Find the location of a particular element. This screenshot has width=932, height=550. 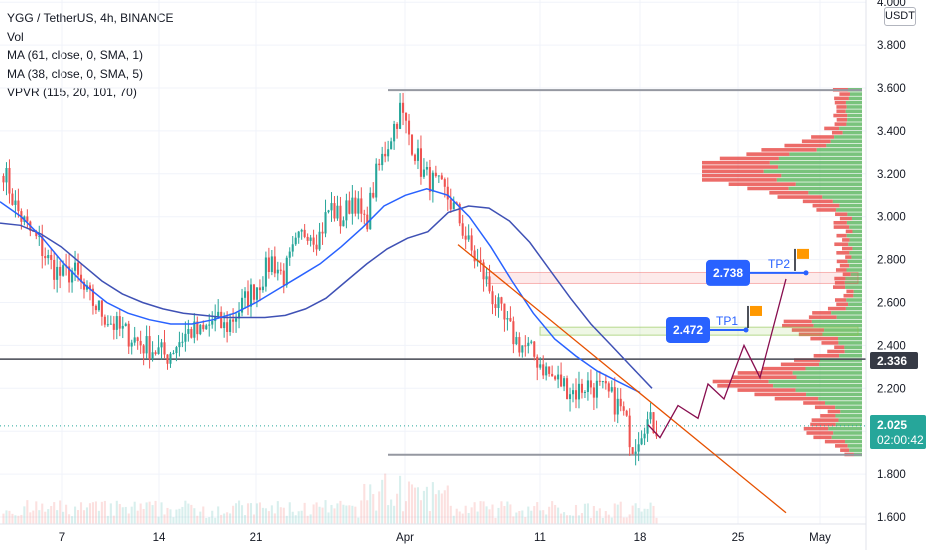

price-tick-label: 3.200 is located at coordinates (891, 175).